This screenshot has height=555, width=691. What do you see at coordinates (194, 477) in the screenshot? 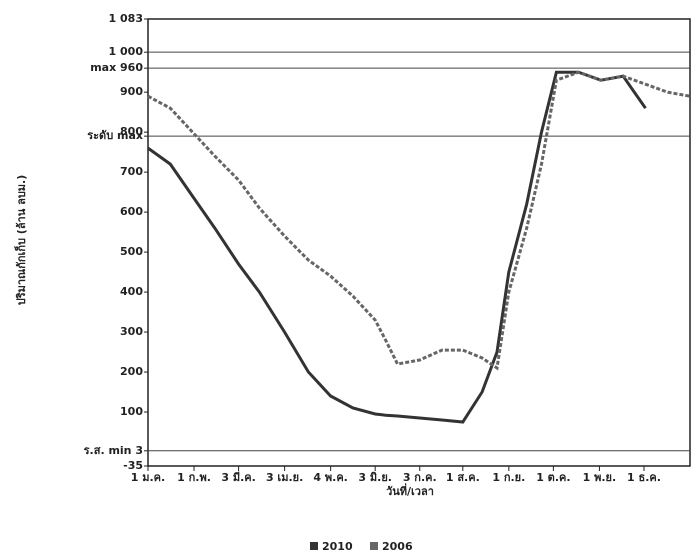
I see `x-tick-label: 1 ก.พ.` at bounding box center [194, 477].